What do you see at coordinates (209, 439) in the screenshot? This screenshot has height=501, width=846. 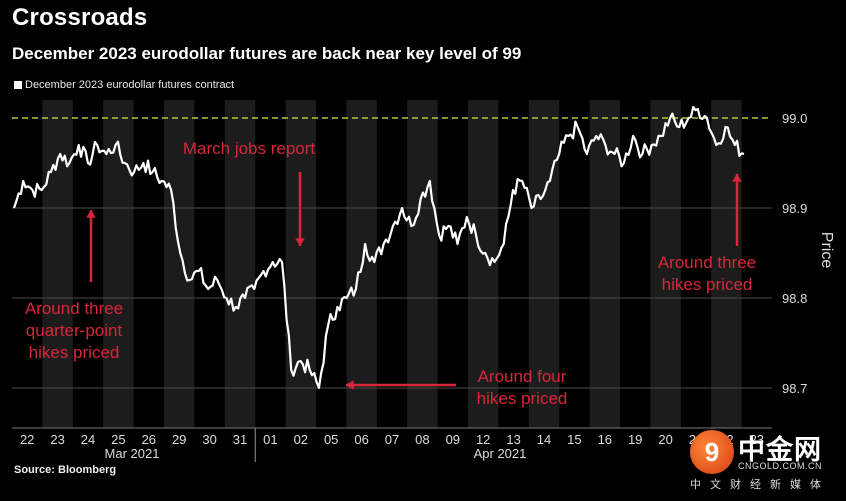 I see `x-tick-label: 30` at bounding box center [209, 439].